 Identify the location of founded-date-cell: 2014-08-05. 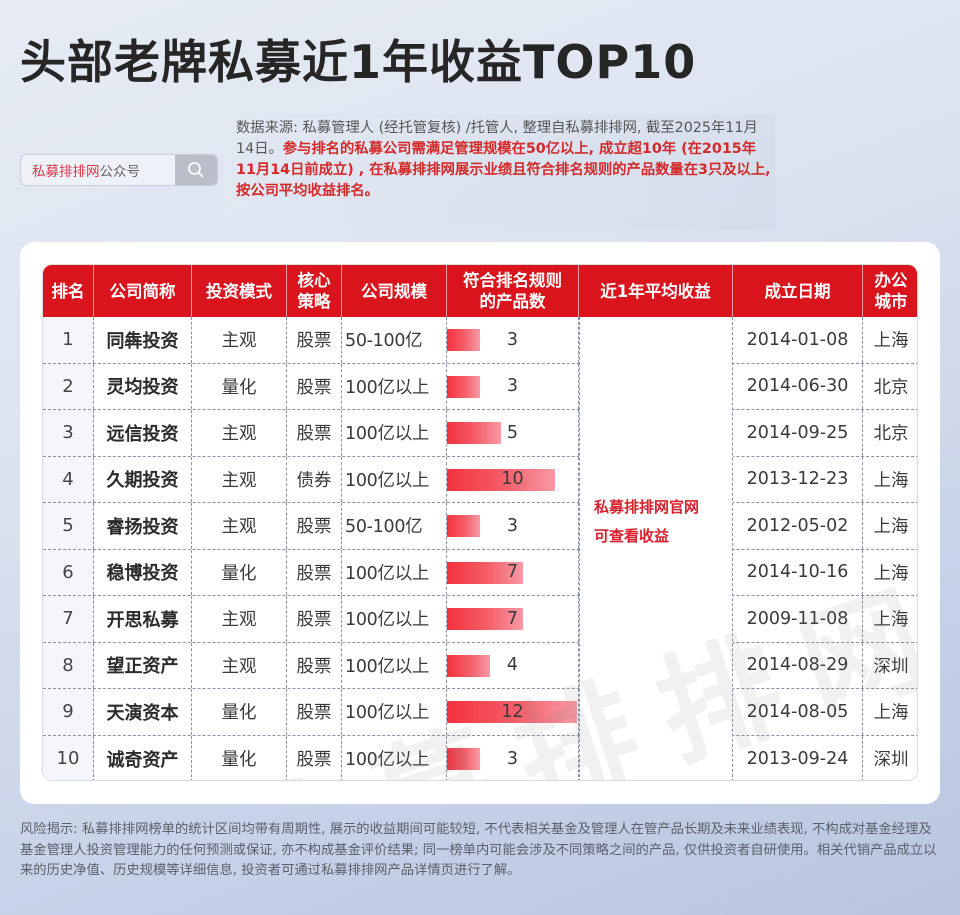
(798, 712).